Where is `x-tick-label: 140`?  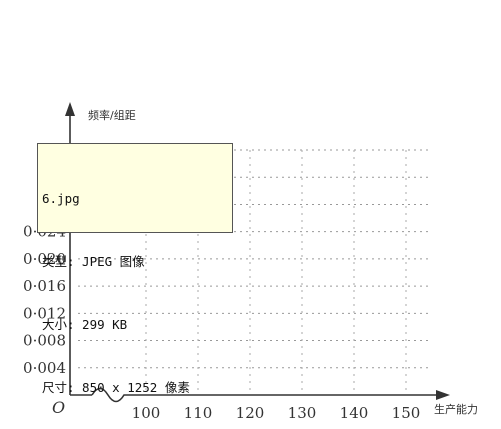
x-tick-label: 140 is located at coordinates (354, 413).